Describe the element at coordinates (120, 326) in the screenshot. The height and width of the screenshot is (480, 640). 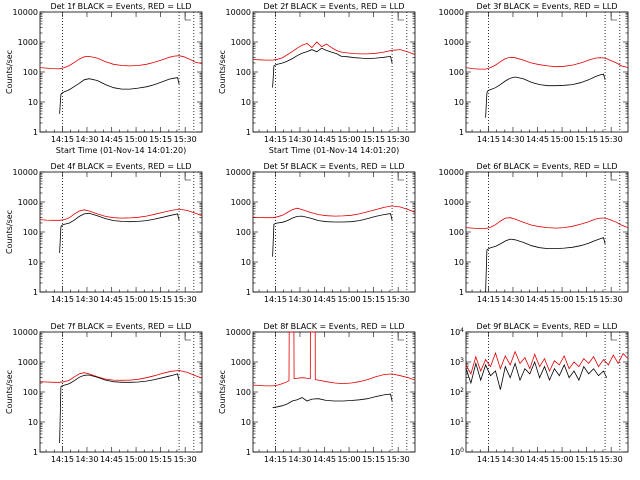
I see `chart-title: Det 7f BLACK = Events, RED = LLD` at that location.